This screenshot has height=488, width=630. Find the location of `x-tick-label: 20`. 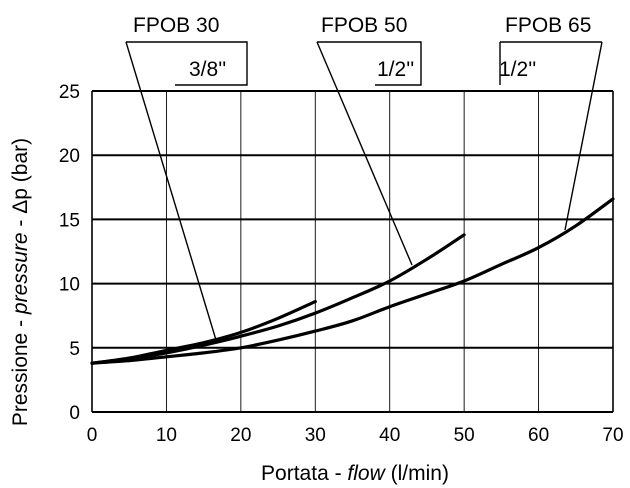

x-tick-label: 20 is located at coordinates (240, 435).